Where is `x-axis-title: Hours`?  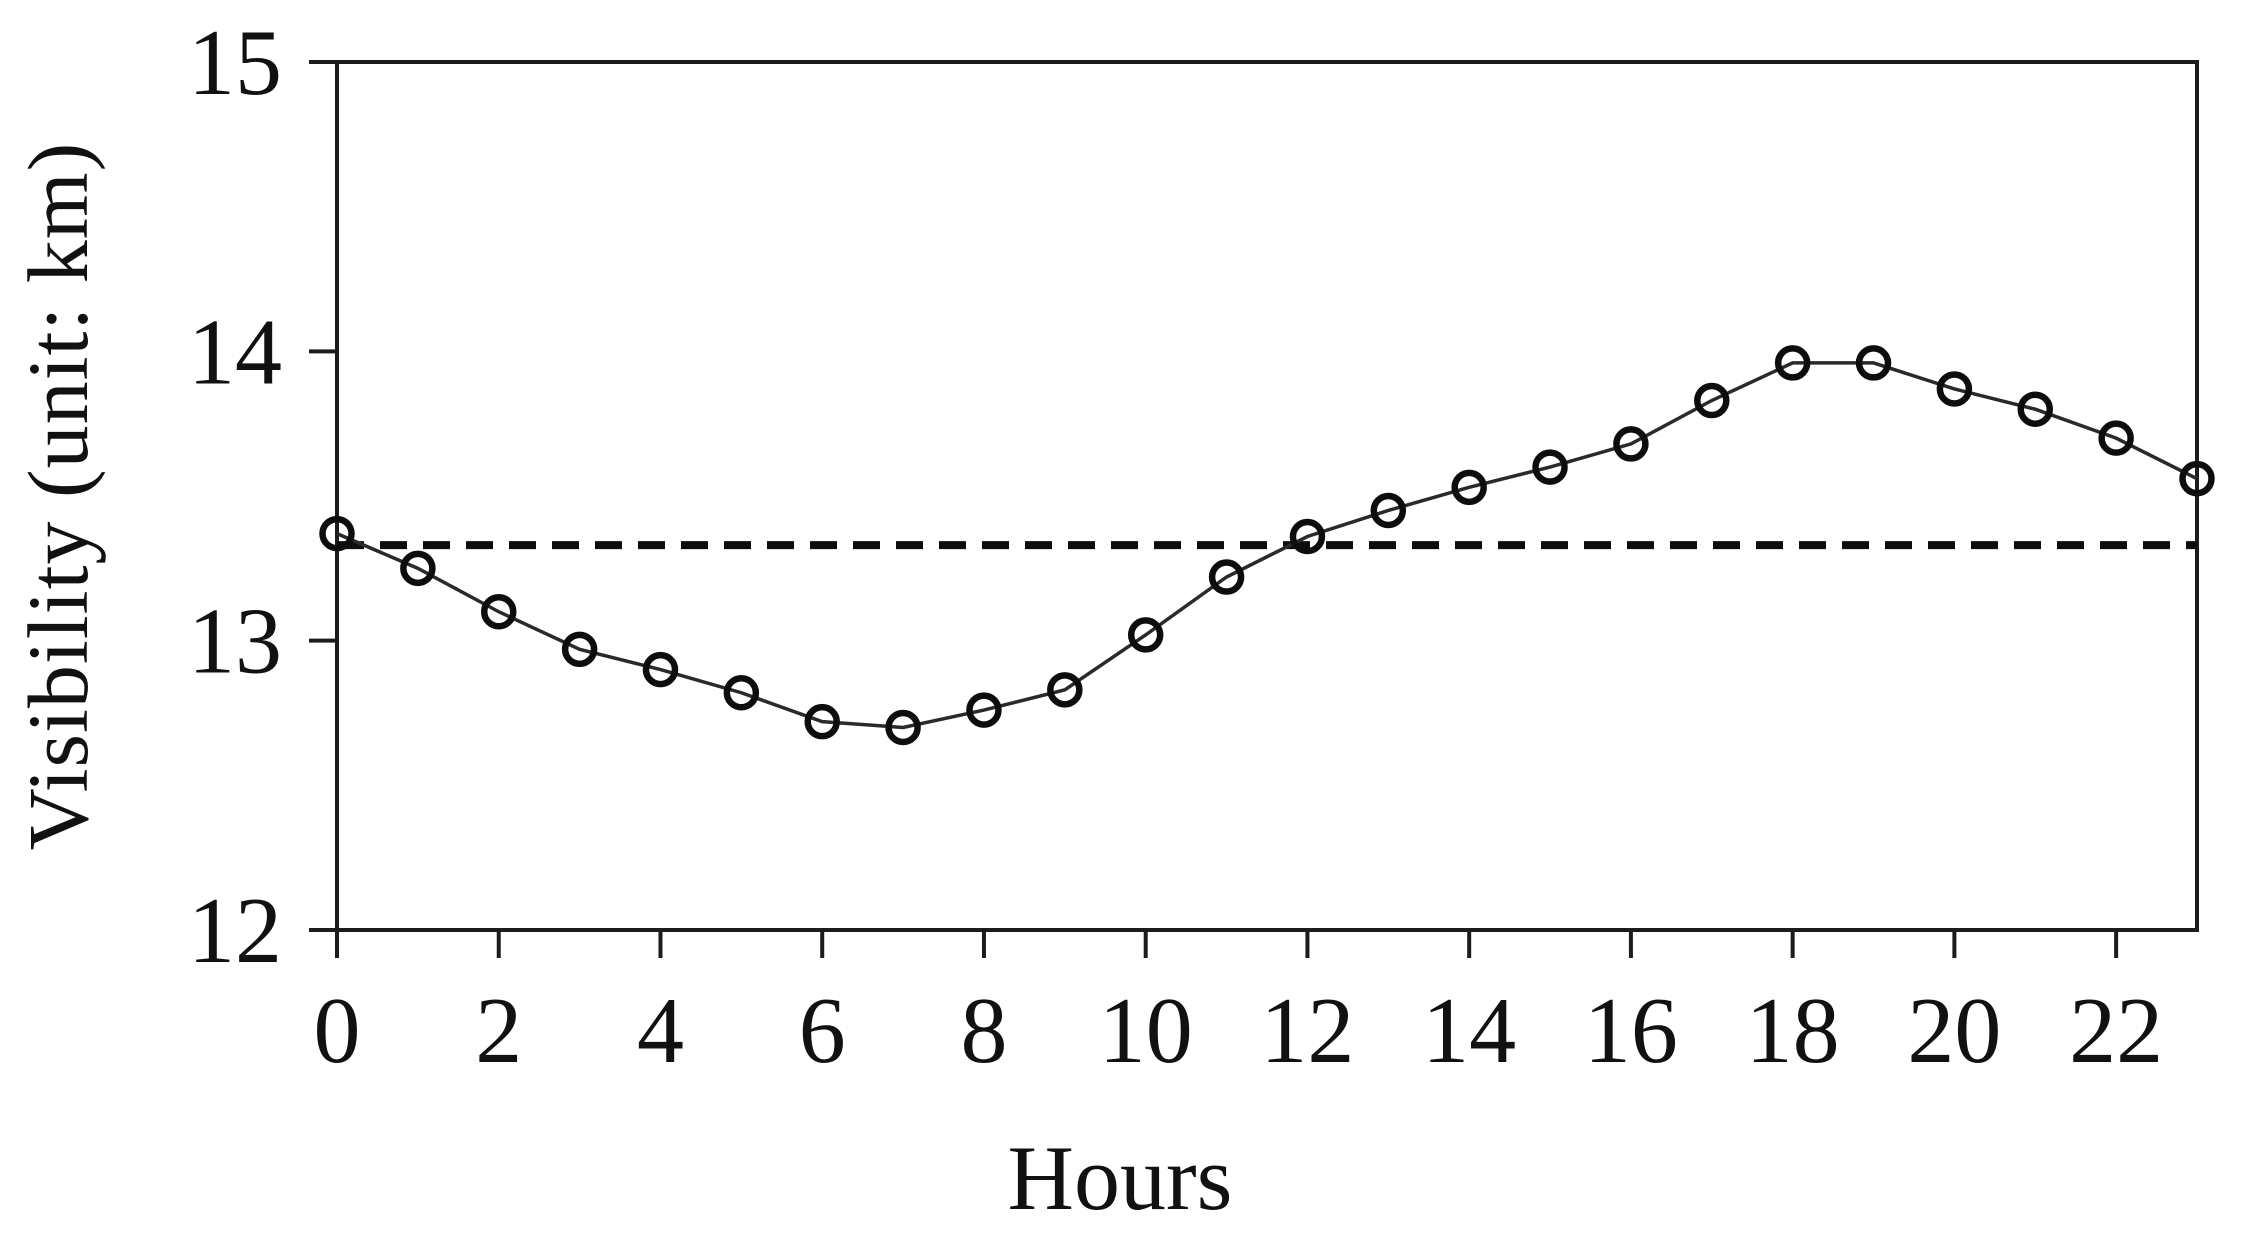 x-axis-title: Hours is located at coordinates (1120, 1178).